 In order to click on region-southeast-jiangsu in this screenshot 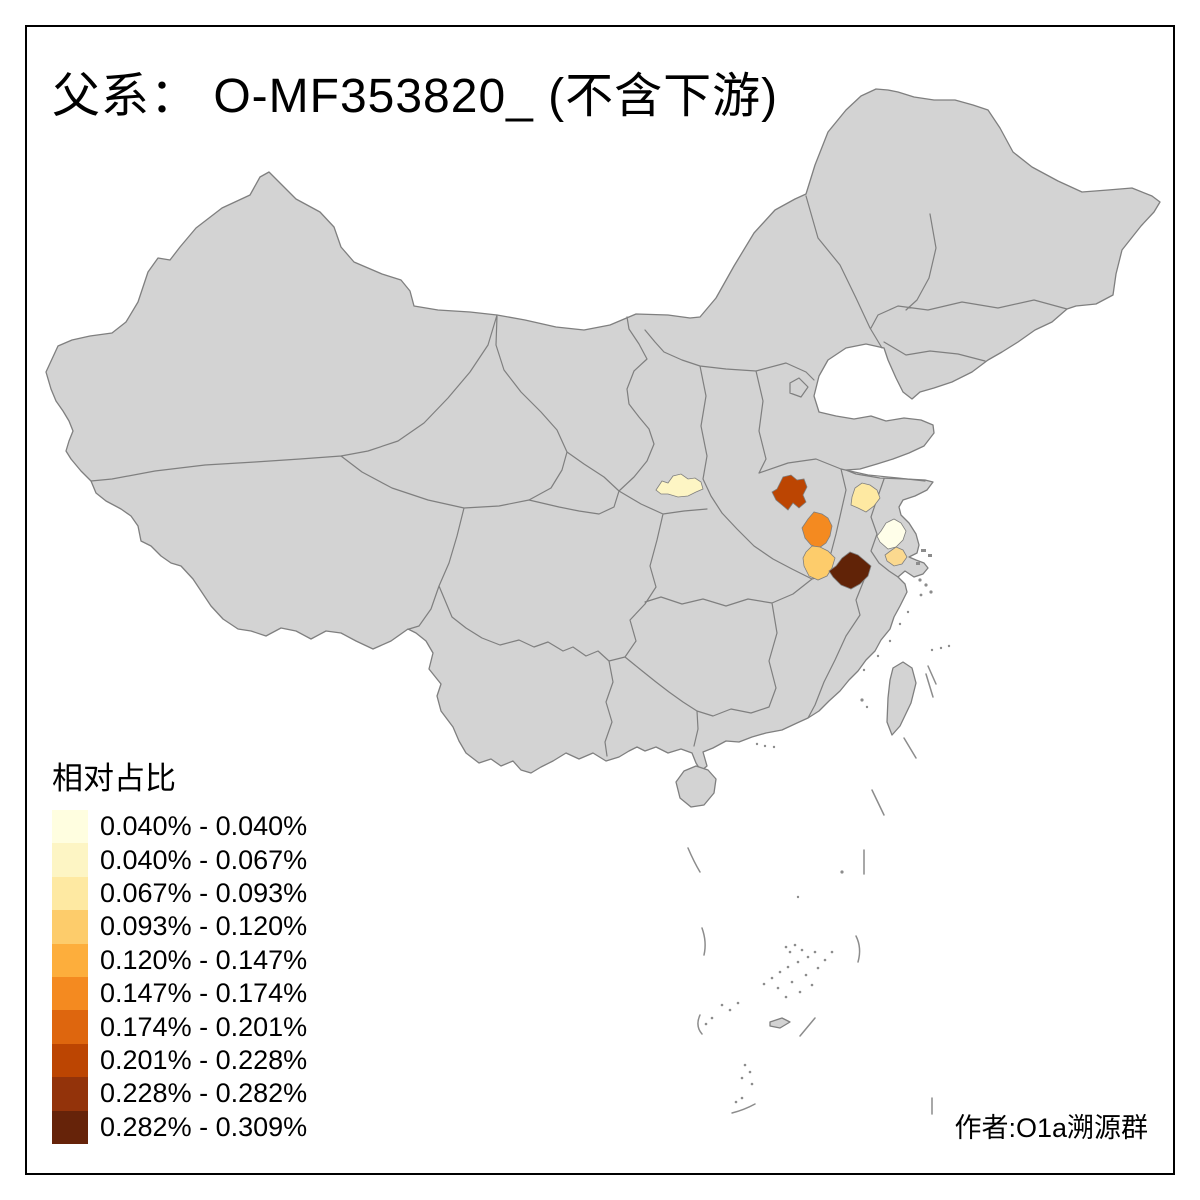, I will do `click(896, 556)`.